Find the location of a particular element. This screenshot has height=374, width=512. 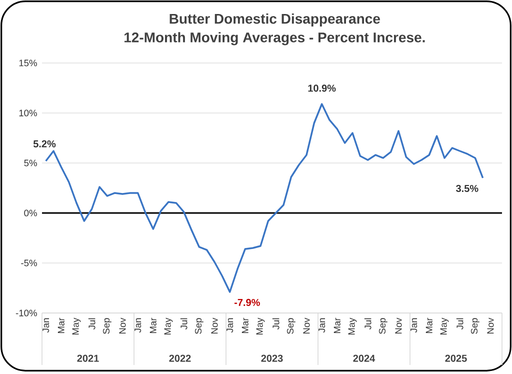

data-label: 3.5% is located at coordinates (467, 188).